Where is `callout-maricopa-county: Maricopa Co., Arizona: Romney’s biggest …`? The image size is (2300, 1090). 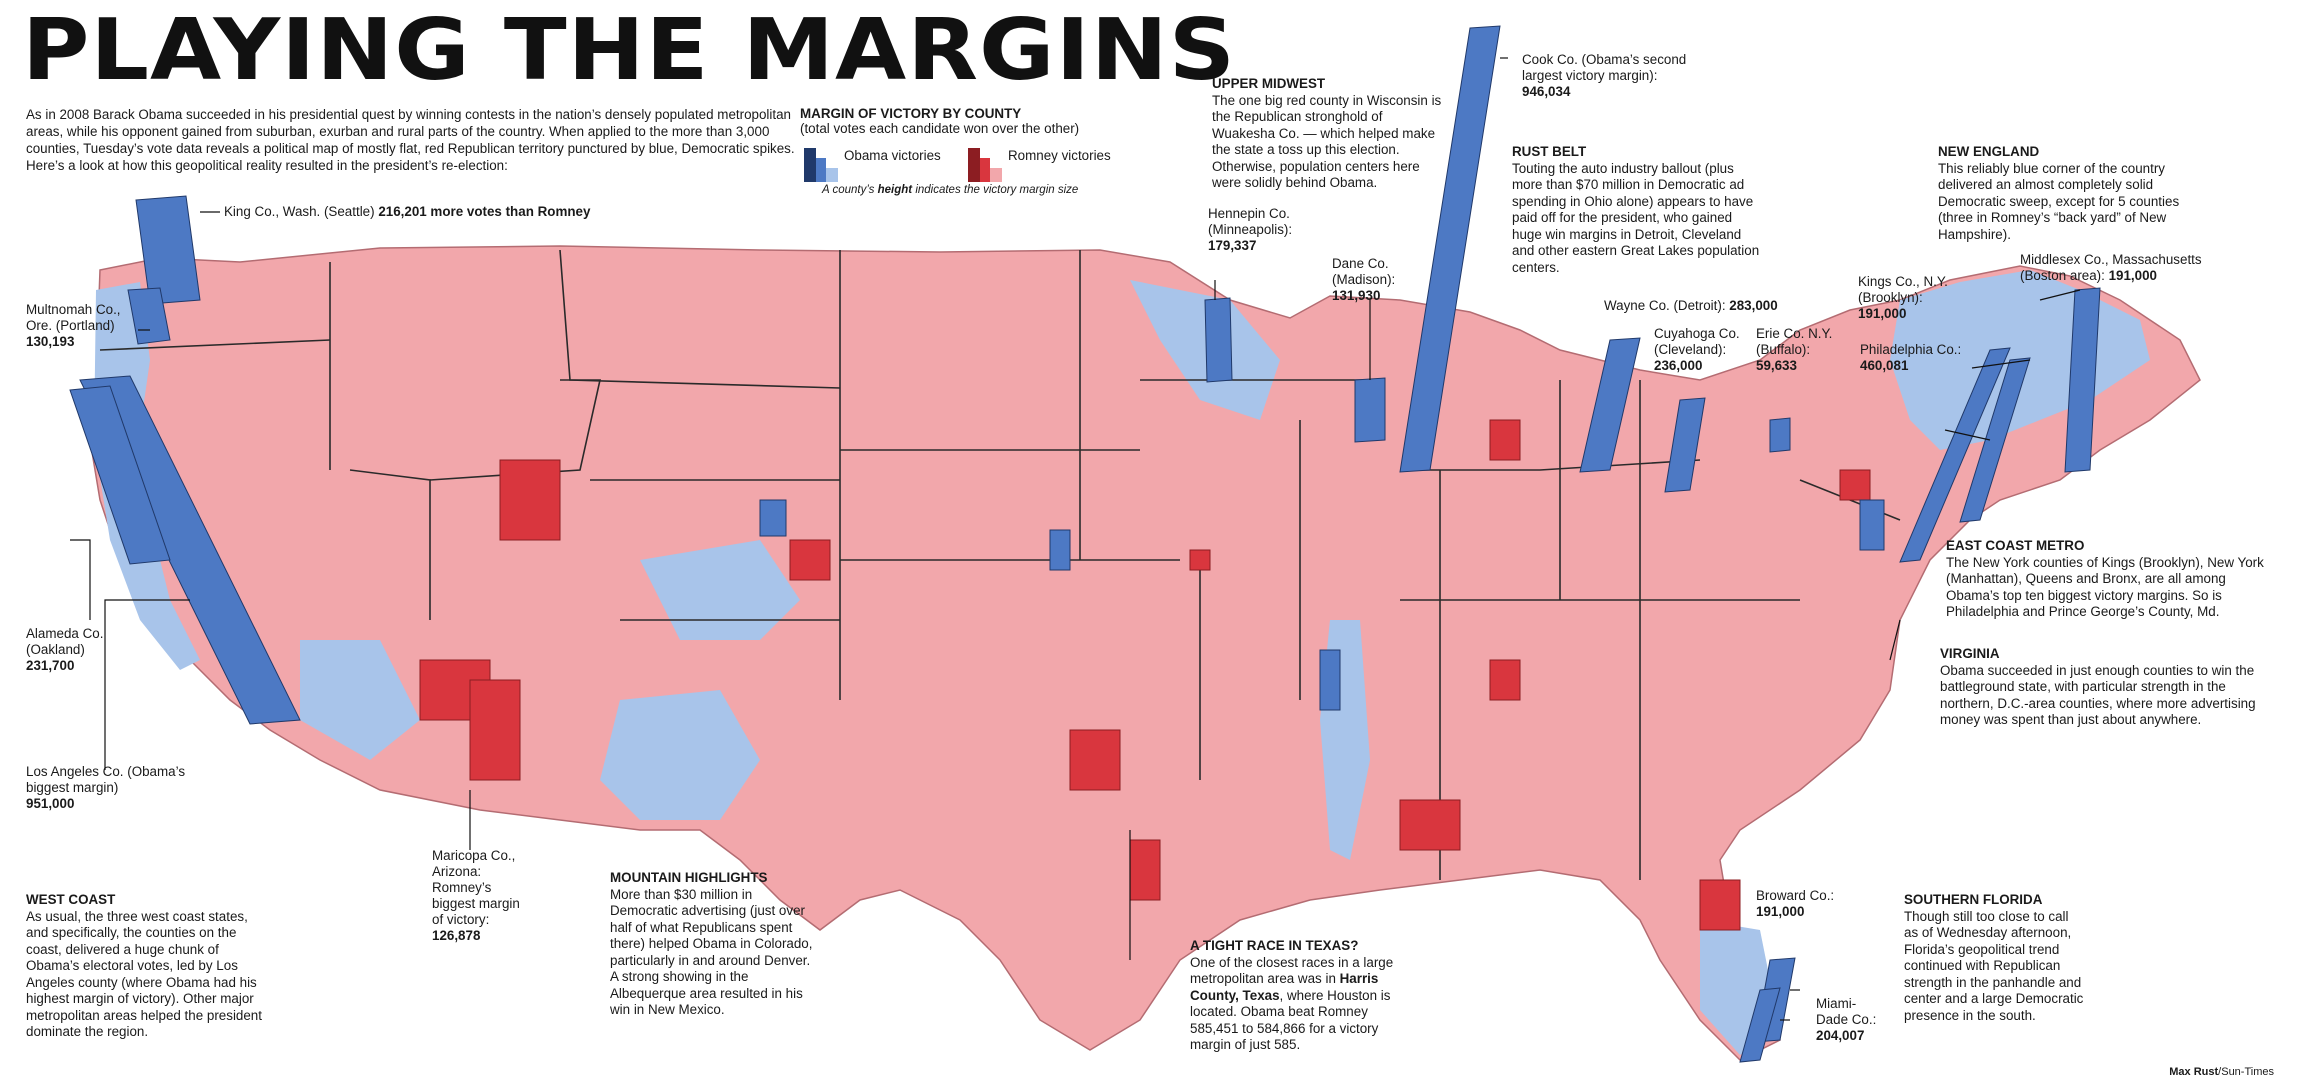 callout-maricopa-county: Maricopa Co., Arizona: Romney’s biggest … is located at coordinates (476, 895).